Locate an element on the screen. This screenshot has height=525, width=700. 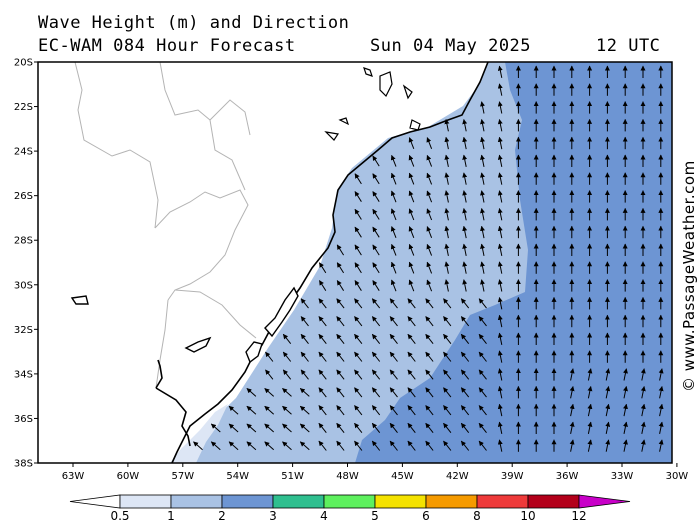
colorbar-label: 3 is located at coordinates (273, 516).